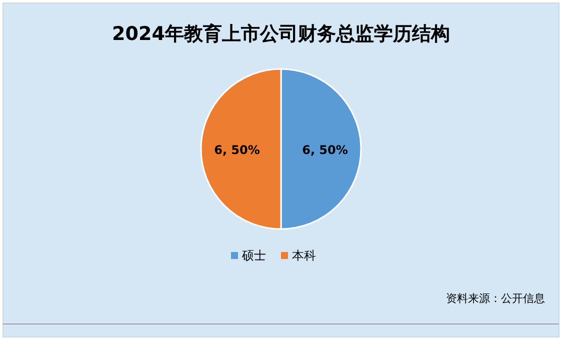  I want to click on chart-title: 2024年教育上市公司财务总监学历结构, so click(281, 34).